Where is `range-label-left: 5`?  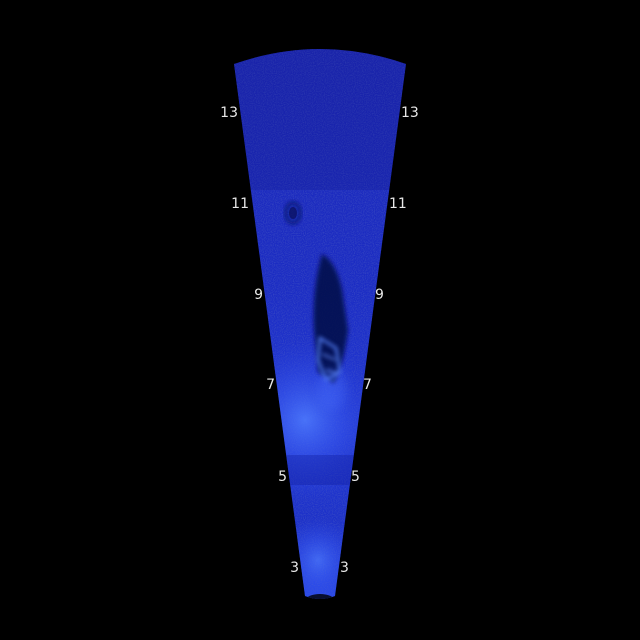
range-label-left: 5 is located at coordinates (282, 477).